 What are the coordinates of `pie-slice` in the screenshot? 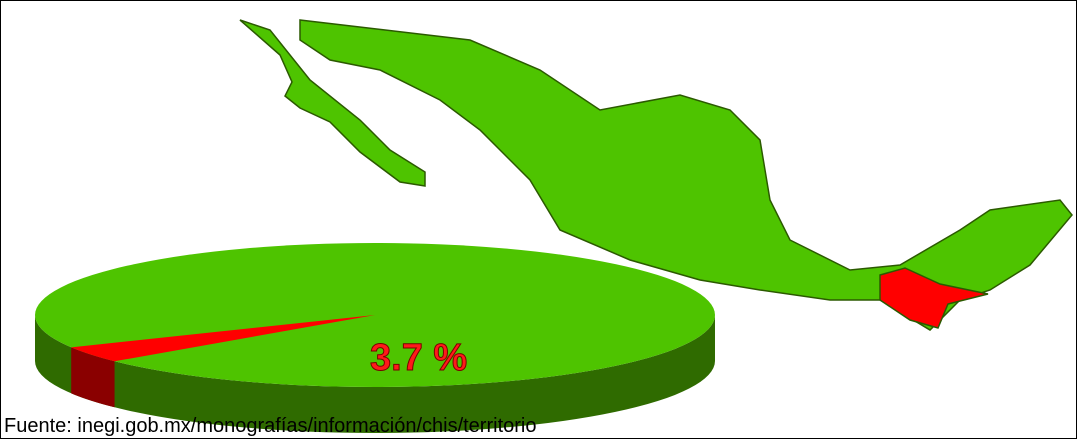 It's located at (223, 361).